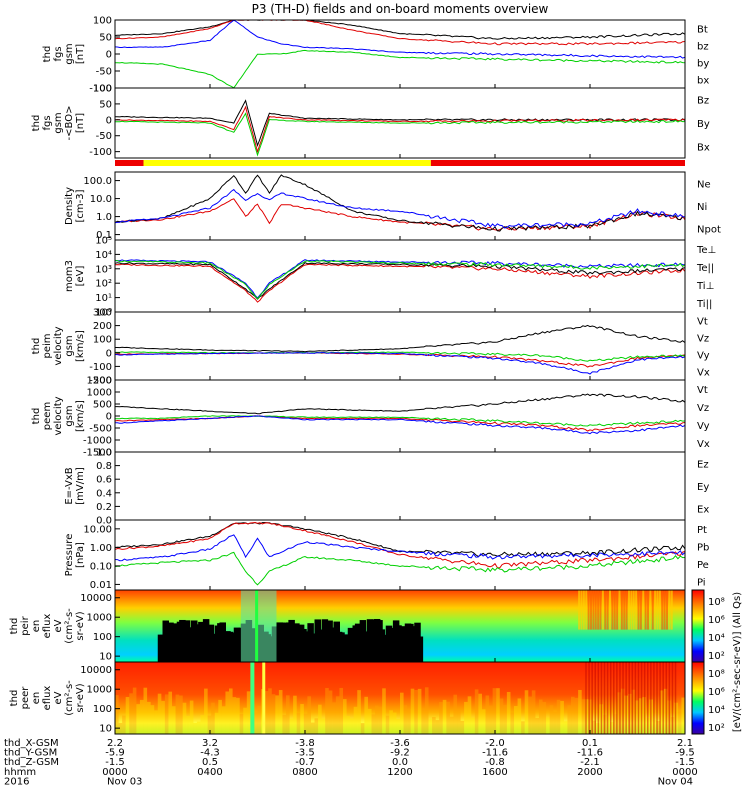 The height and width of the screenshot is (800, 750). I want to click on pressure-ylabel: [nPa], so click(80, 555).